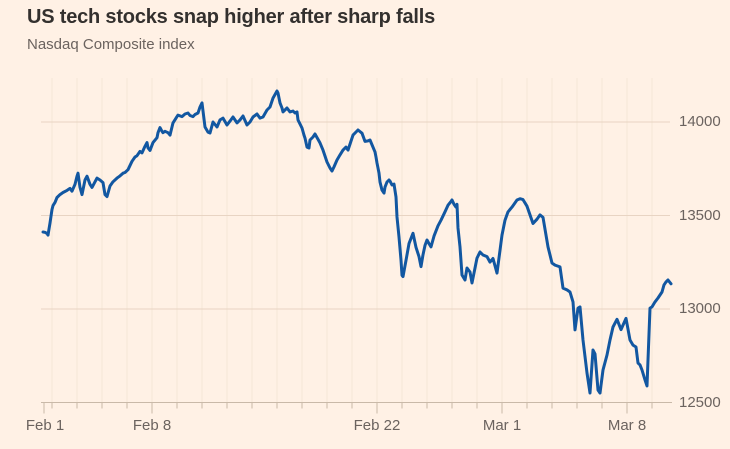 The height and width of the screenshot is (449, 730). What do you see at coordinates (152, 425) in the screenshot?
I see `x-axis-label: Feb 8` at bounding box center [152, 425].